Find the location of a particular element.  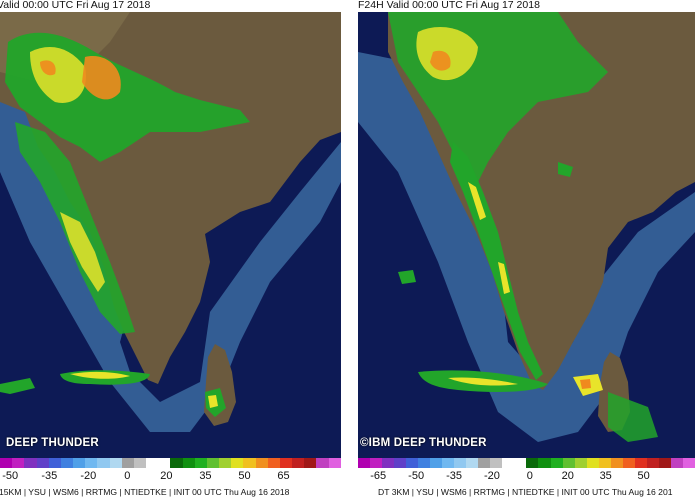

radar-echo-inland is located at coordinates (565, 169).